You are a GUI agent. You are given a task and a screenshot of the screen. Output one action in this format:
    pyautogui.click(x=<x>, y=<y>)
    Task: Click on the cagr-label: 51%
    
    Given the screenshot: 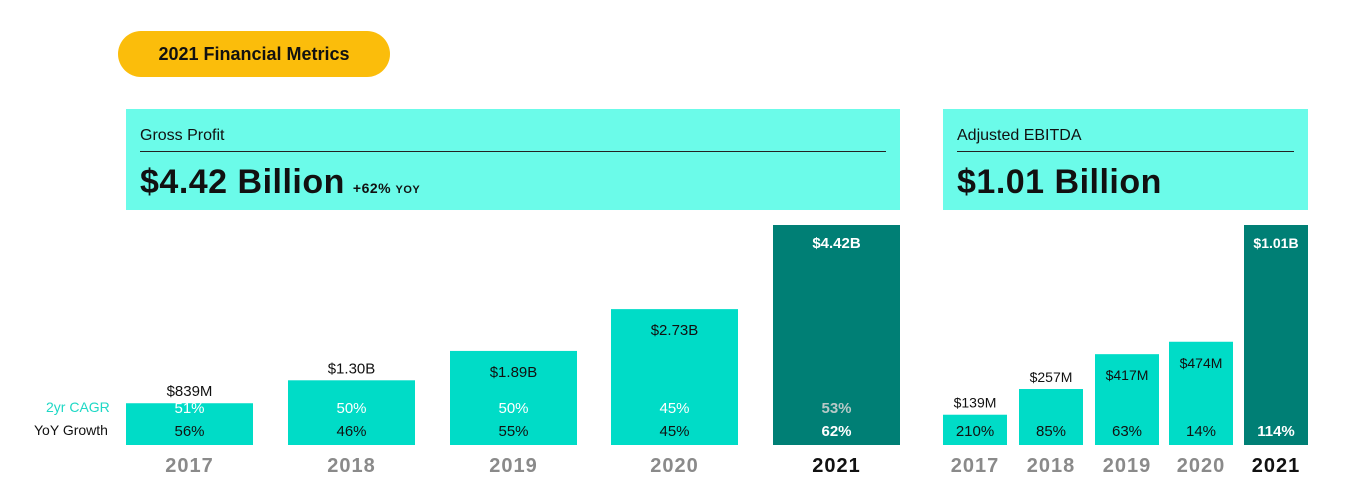 What is the action you would take?
    pyautogui.click(x=189, y=408)
    